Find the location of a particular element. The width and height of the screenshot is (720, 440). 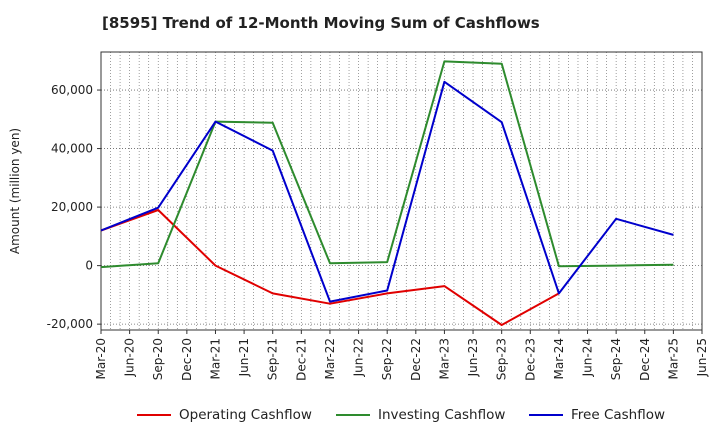

legend-swatch-investing is located at coordinates (353, 415).